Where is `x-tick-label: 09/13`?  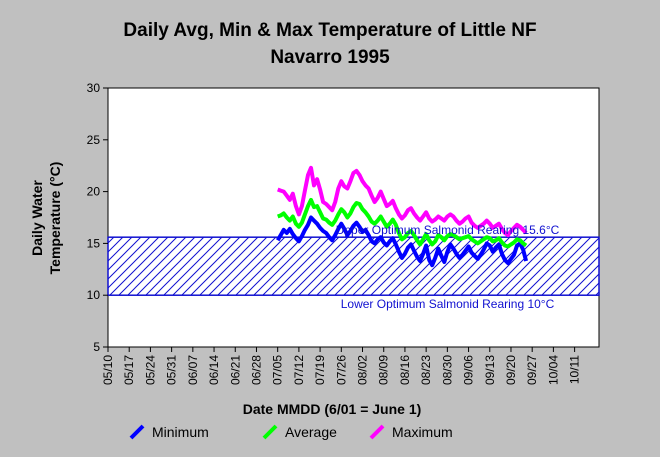
x-tick-label: 09/13 is located at coordinates (490, 370).